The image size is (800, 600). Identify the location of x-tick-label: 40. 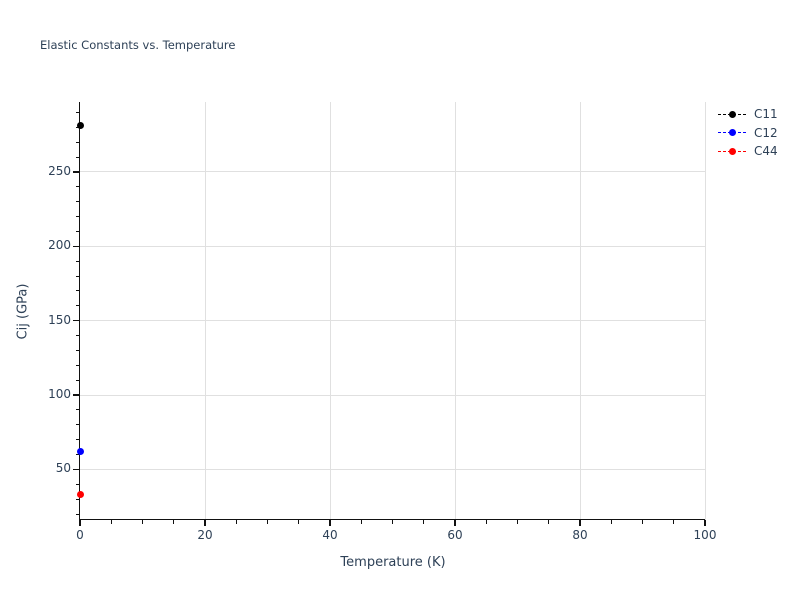
(330, 535).